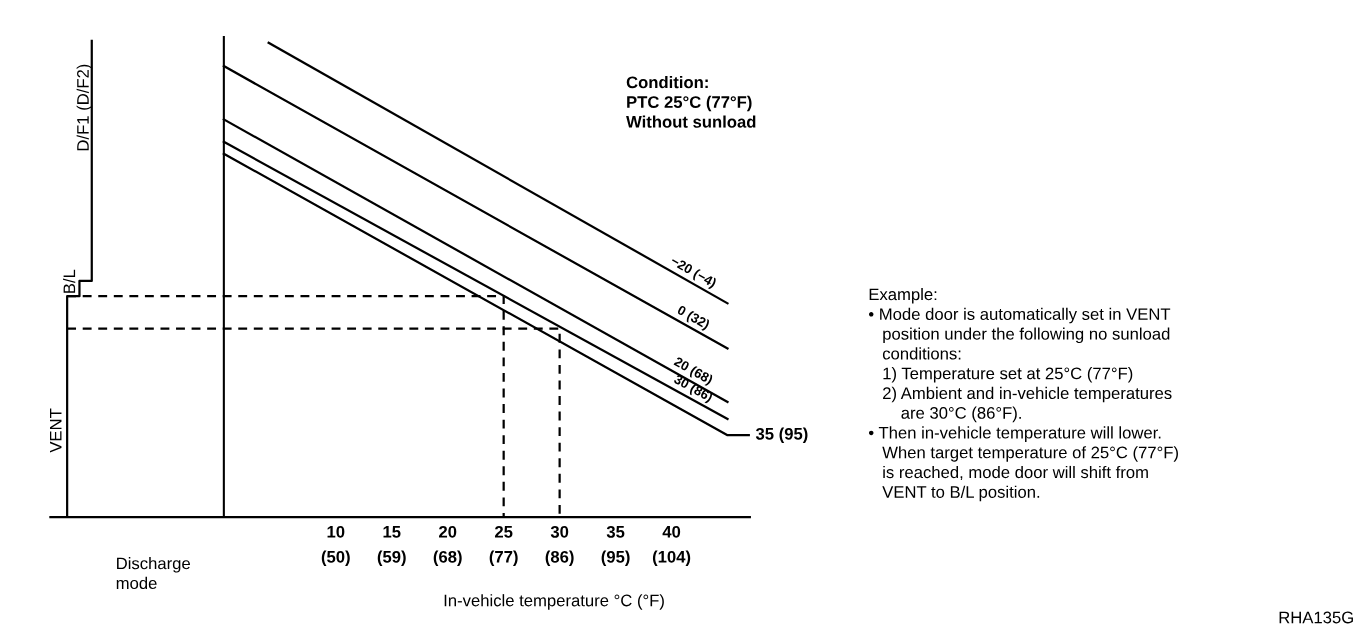  Describe the element at coordinates (693, 273) in the screenshot. I see `text: −20 (−4)` at that location.